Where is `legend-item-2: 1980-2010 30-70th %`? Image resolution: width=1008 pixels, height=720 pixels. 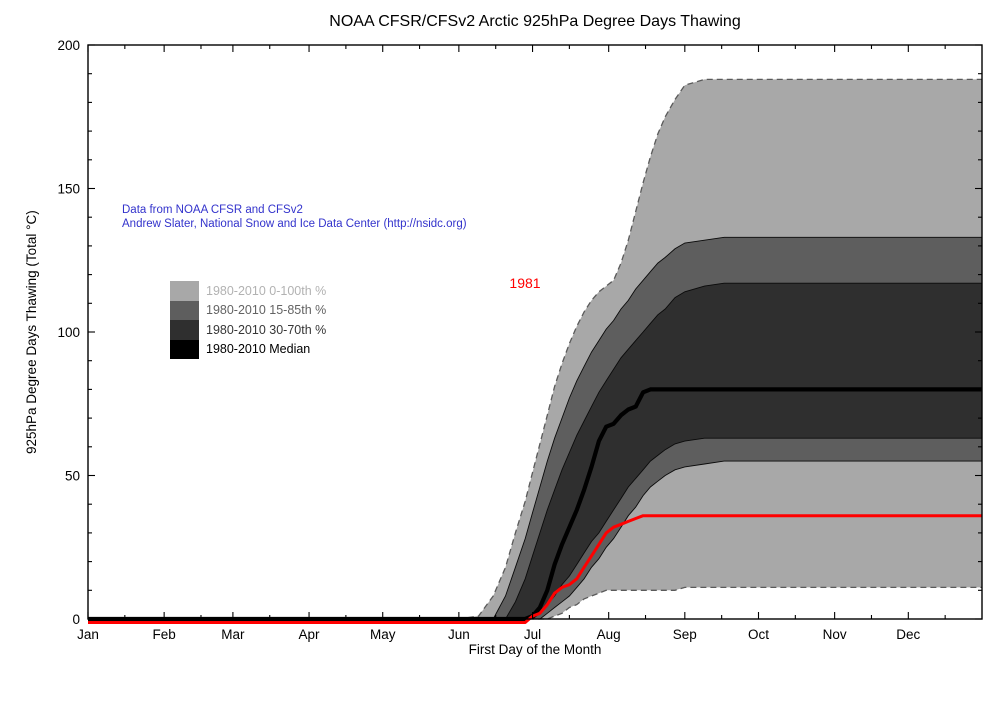
legend-item-2: 1980-2010 30-70th % is located at coordinates (248, 330).